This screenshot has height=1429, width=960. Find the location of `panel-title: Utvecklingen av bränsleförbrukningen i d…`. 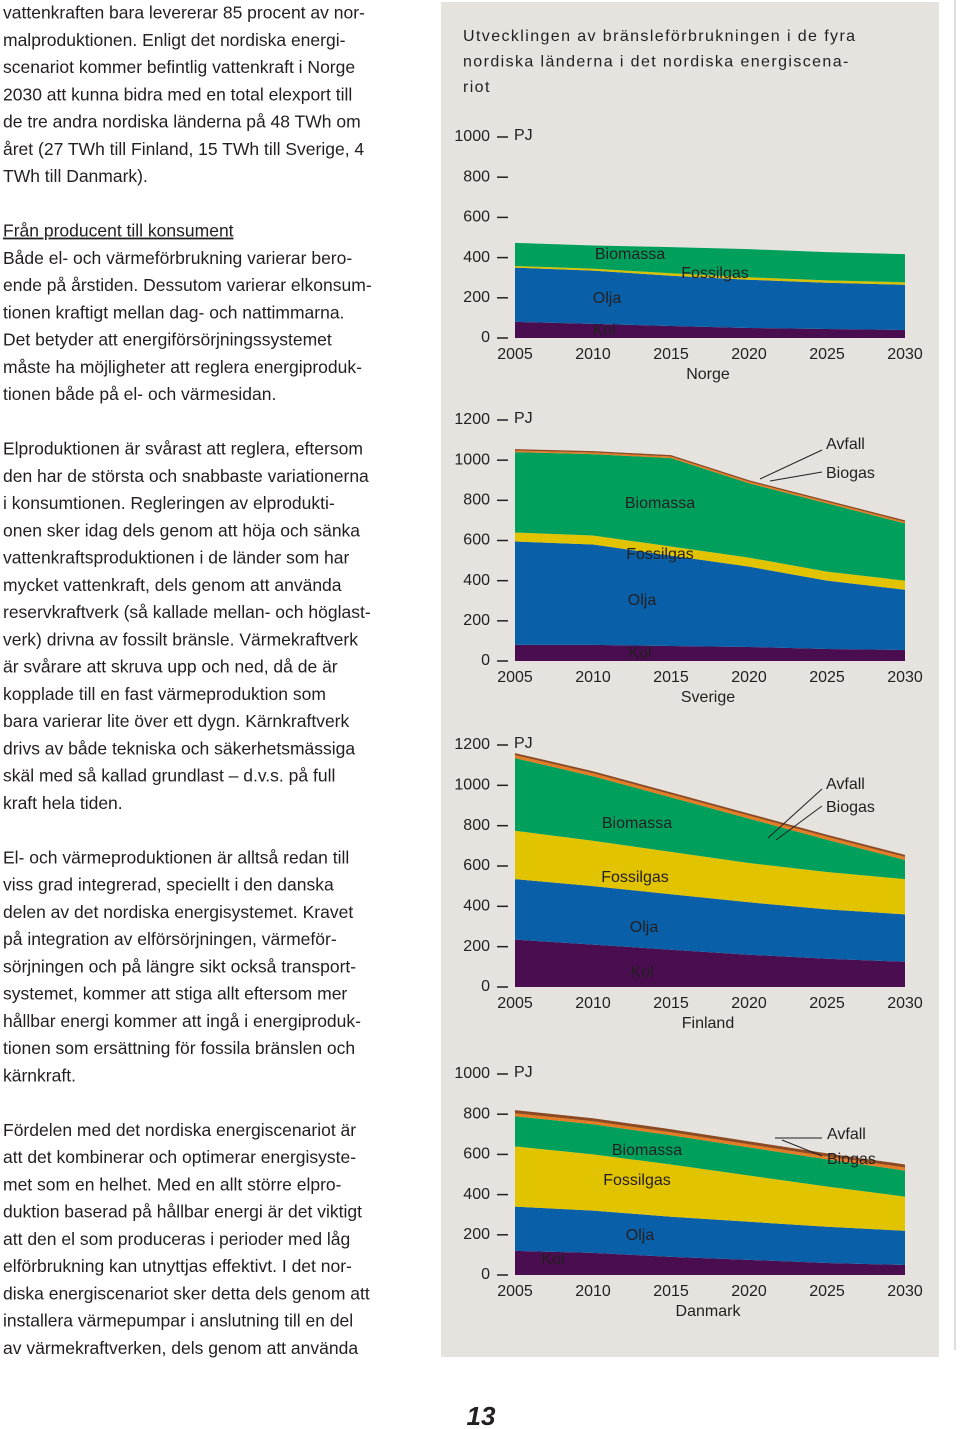

panel-title: Utvecklingen av bränsleförbrukningen i d… is located at coordinates (659, 36).